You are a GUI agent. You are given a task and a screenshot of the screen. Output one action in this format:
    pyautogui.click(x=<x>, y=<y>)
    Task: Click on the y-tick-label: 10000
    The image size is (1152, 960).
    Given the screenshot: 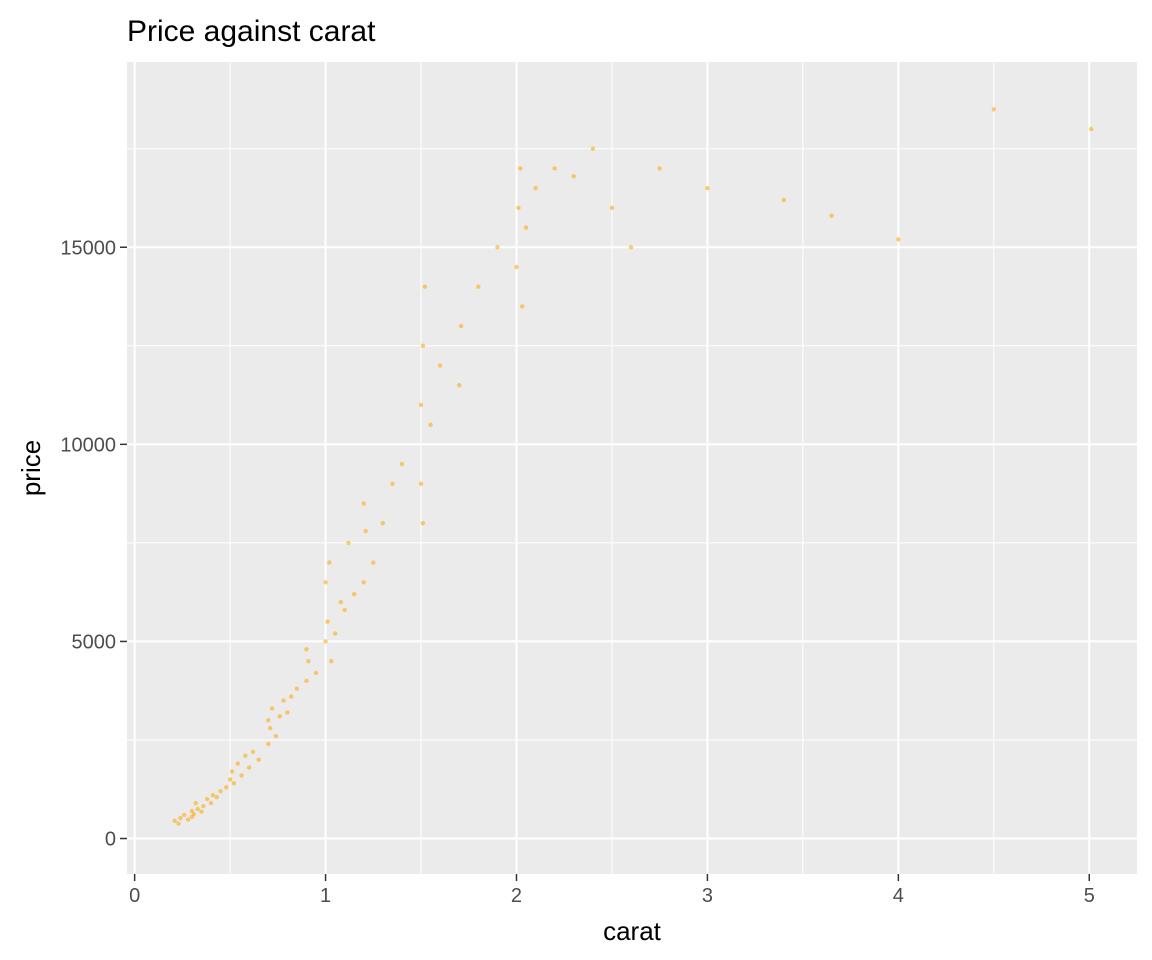 What is the action you would take?
    pyautogui.click(x=88, y=445)
    